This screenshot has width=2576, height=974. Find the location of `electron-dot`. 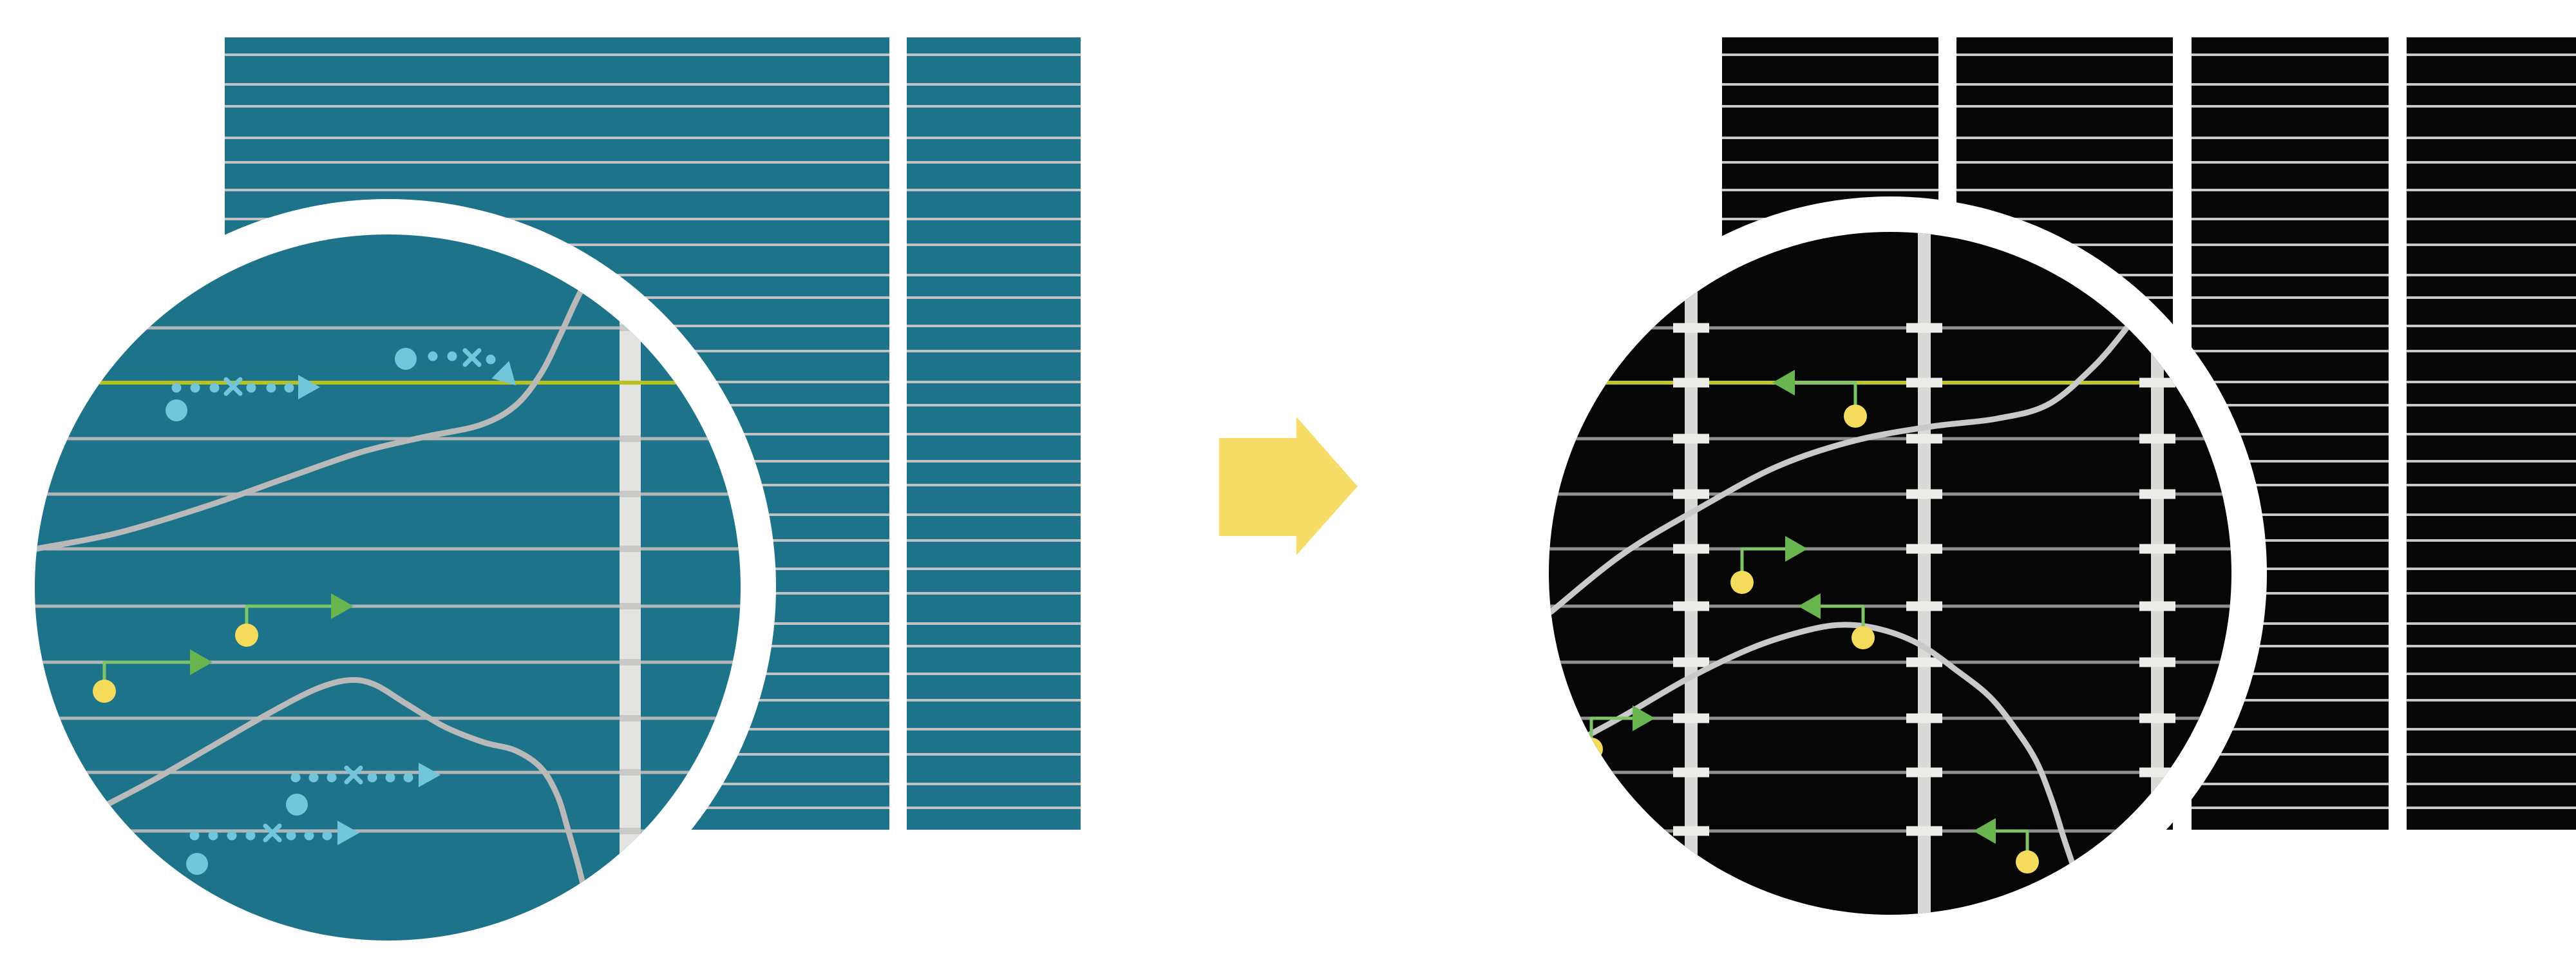

electron-dot is located at coordinates (406, 359).